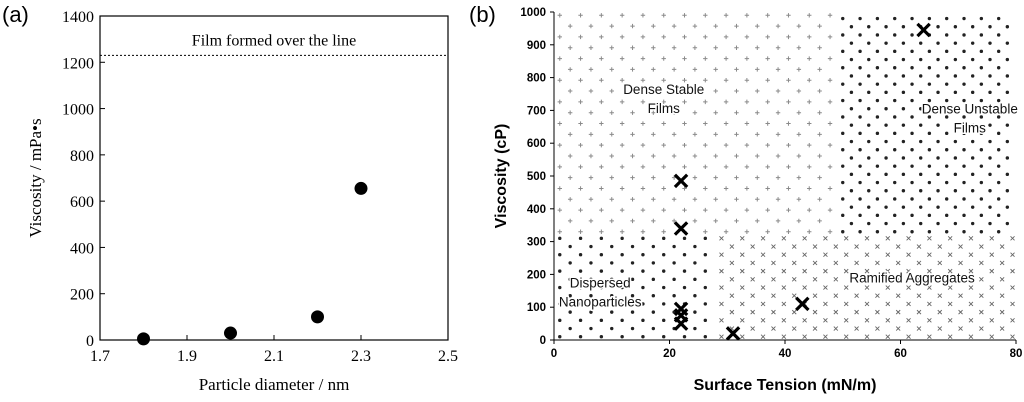  I want to click on panel-a-label: (a), so click(15, 14).